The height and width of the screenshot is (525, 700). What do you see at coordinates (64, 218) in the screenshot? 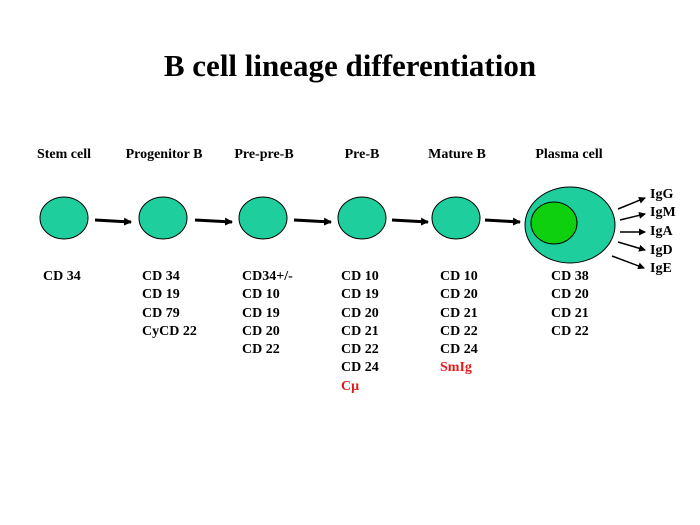
I see `stem-cell-shape` at bounding box center [64, 218].